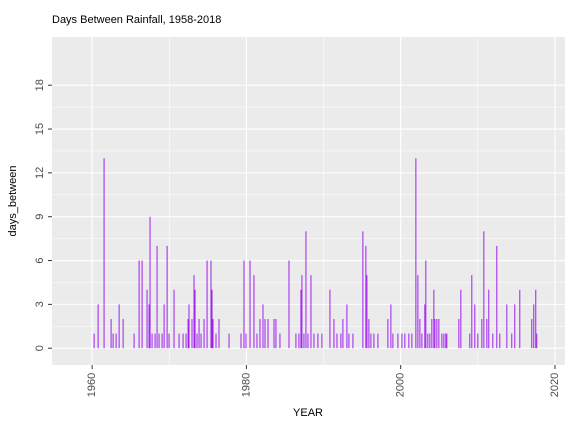 This screenshot has height=432, width=576. What do you see at coordinates (40, 217) in the screenshot?
I see `y-tick-label: 9` at bounding box center [40, 217].